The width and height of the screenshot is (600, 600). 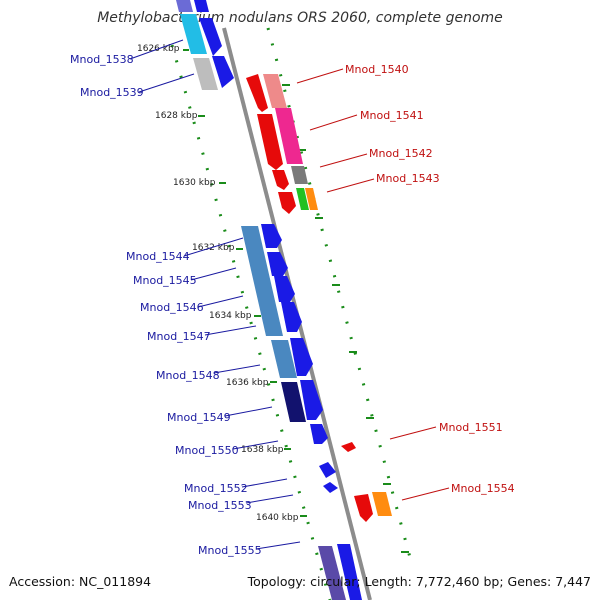 What do you see at coordinates (194, 183) in the screenshot?
I see `tick-label: 1630 kbp` at bounding box center [194, 183].